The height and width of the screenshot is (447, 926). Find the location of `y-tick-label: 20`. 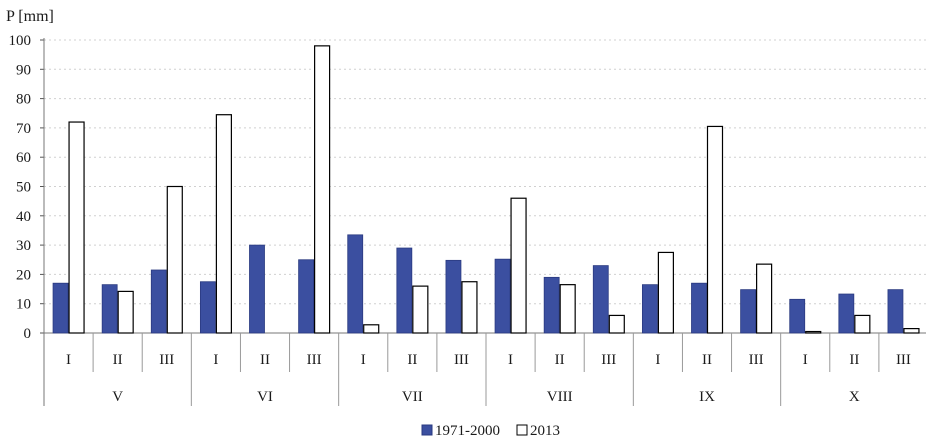

y-tick-label: 20 is located at coordinates (23, 275).